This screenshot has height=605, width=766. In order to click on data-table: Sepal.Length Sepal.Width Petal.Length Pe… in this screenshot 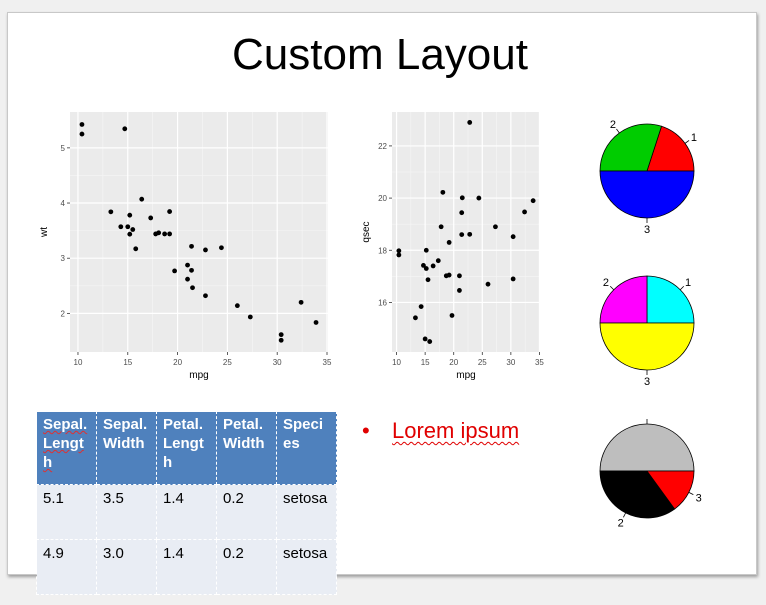, I will do `click(186, 503)`.